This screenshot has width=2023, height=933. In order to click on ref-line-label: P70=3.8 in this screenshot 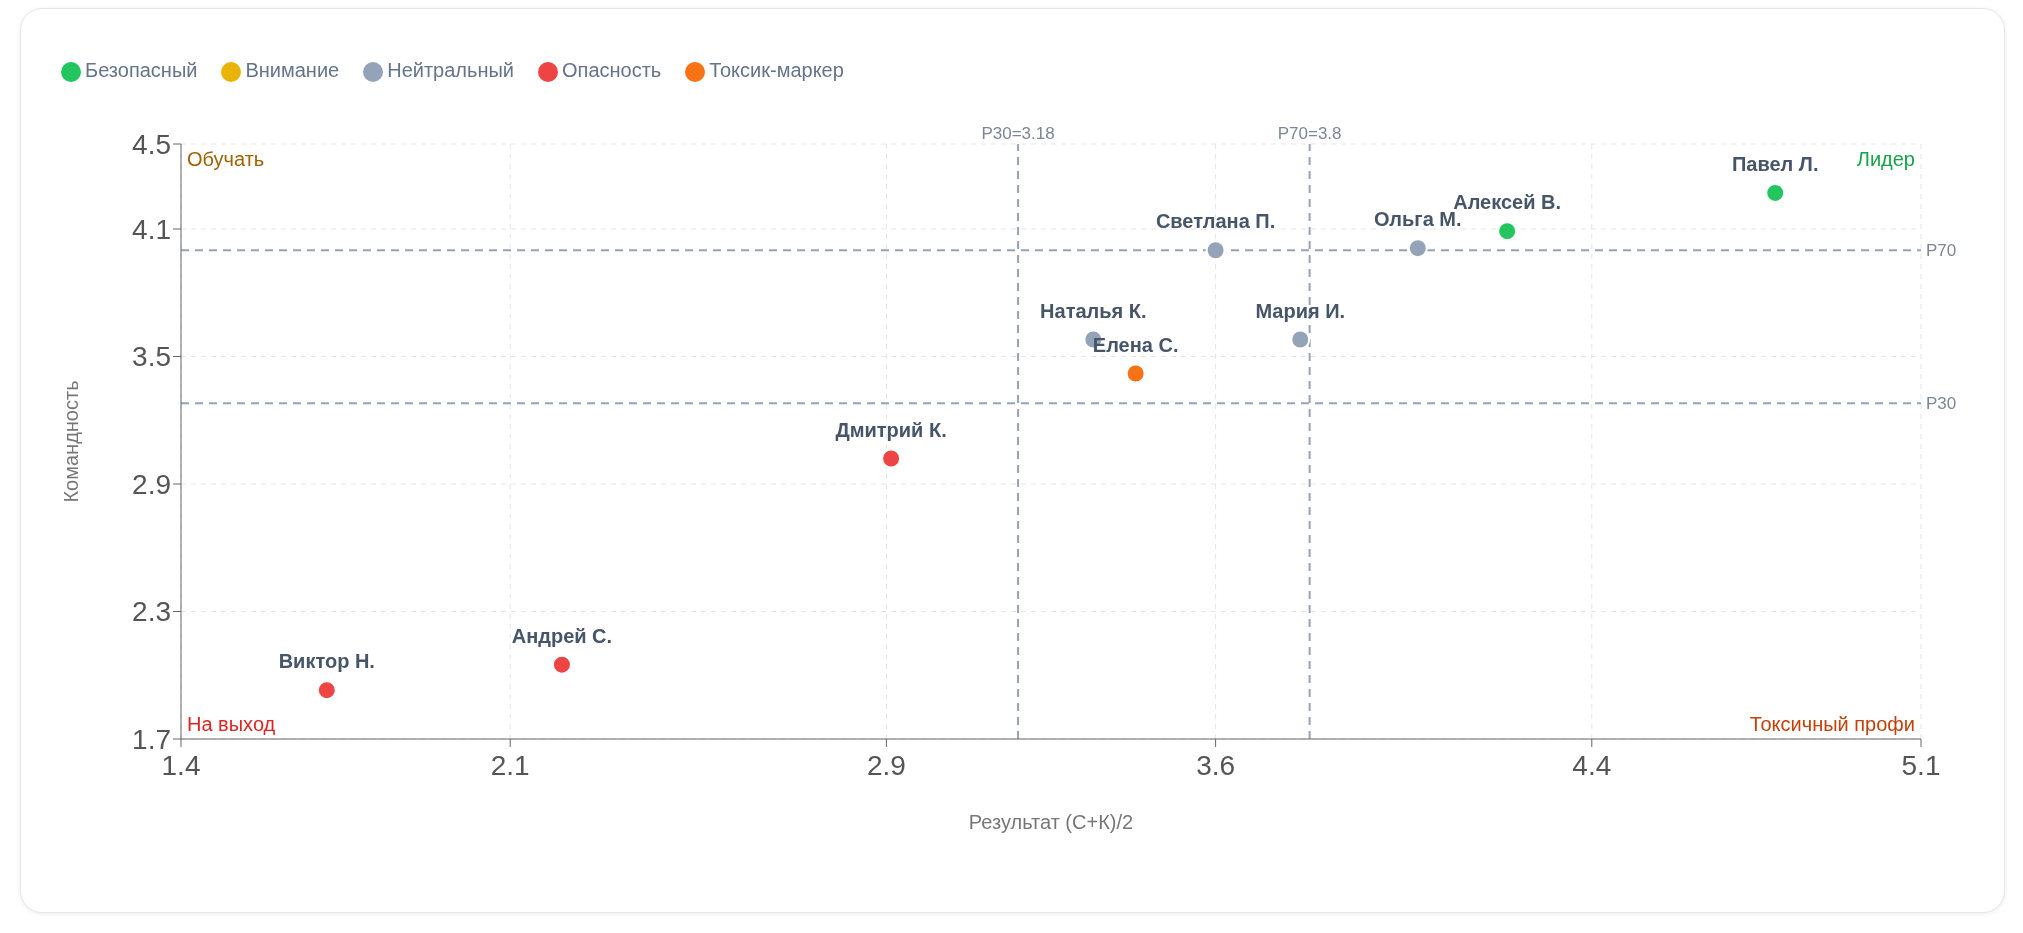, I will do `click(1309, 133)`.